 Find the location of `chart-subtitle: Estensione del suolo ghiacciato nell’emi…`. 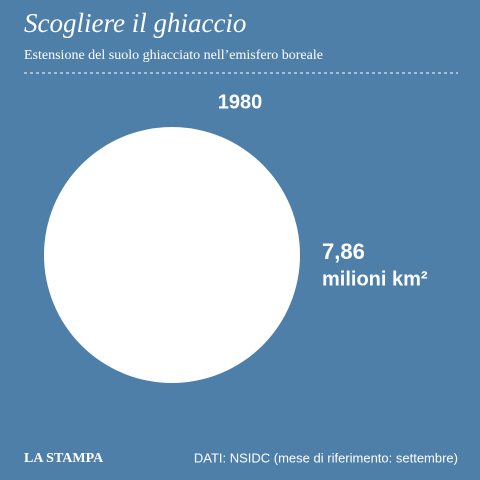

chart-subtitle: Estensione del suolo ghiacciato nell’emi… is located at coordinates (173, 55).